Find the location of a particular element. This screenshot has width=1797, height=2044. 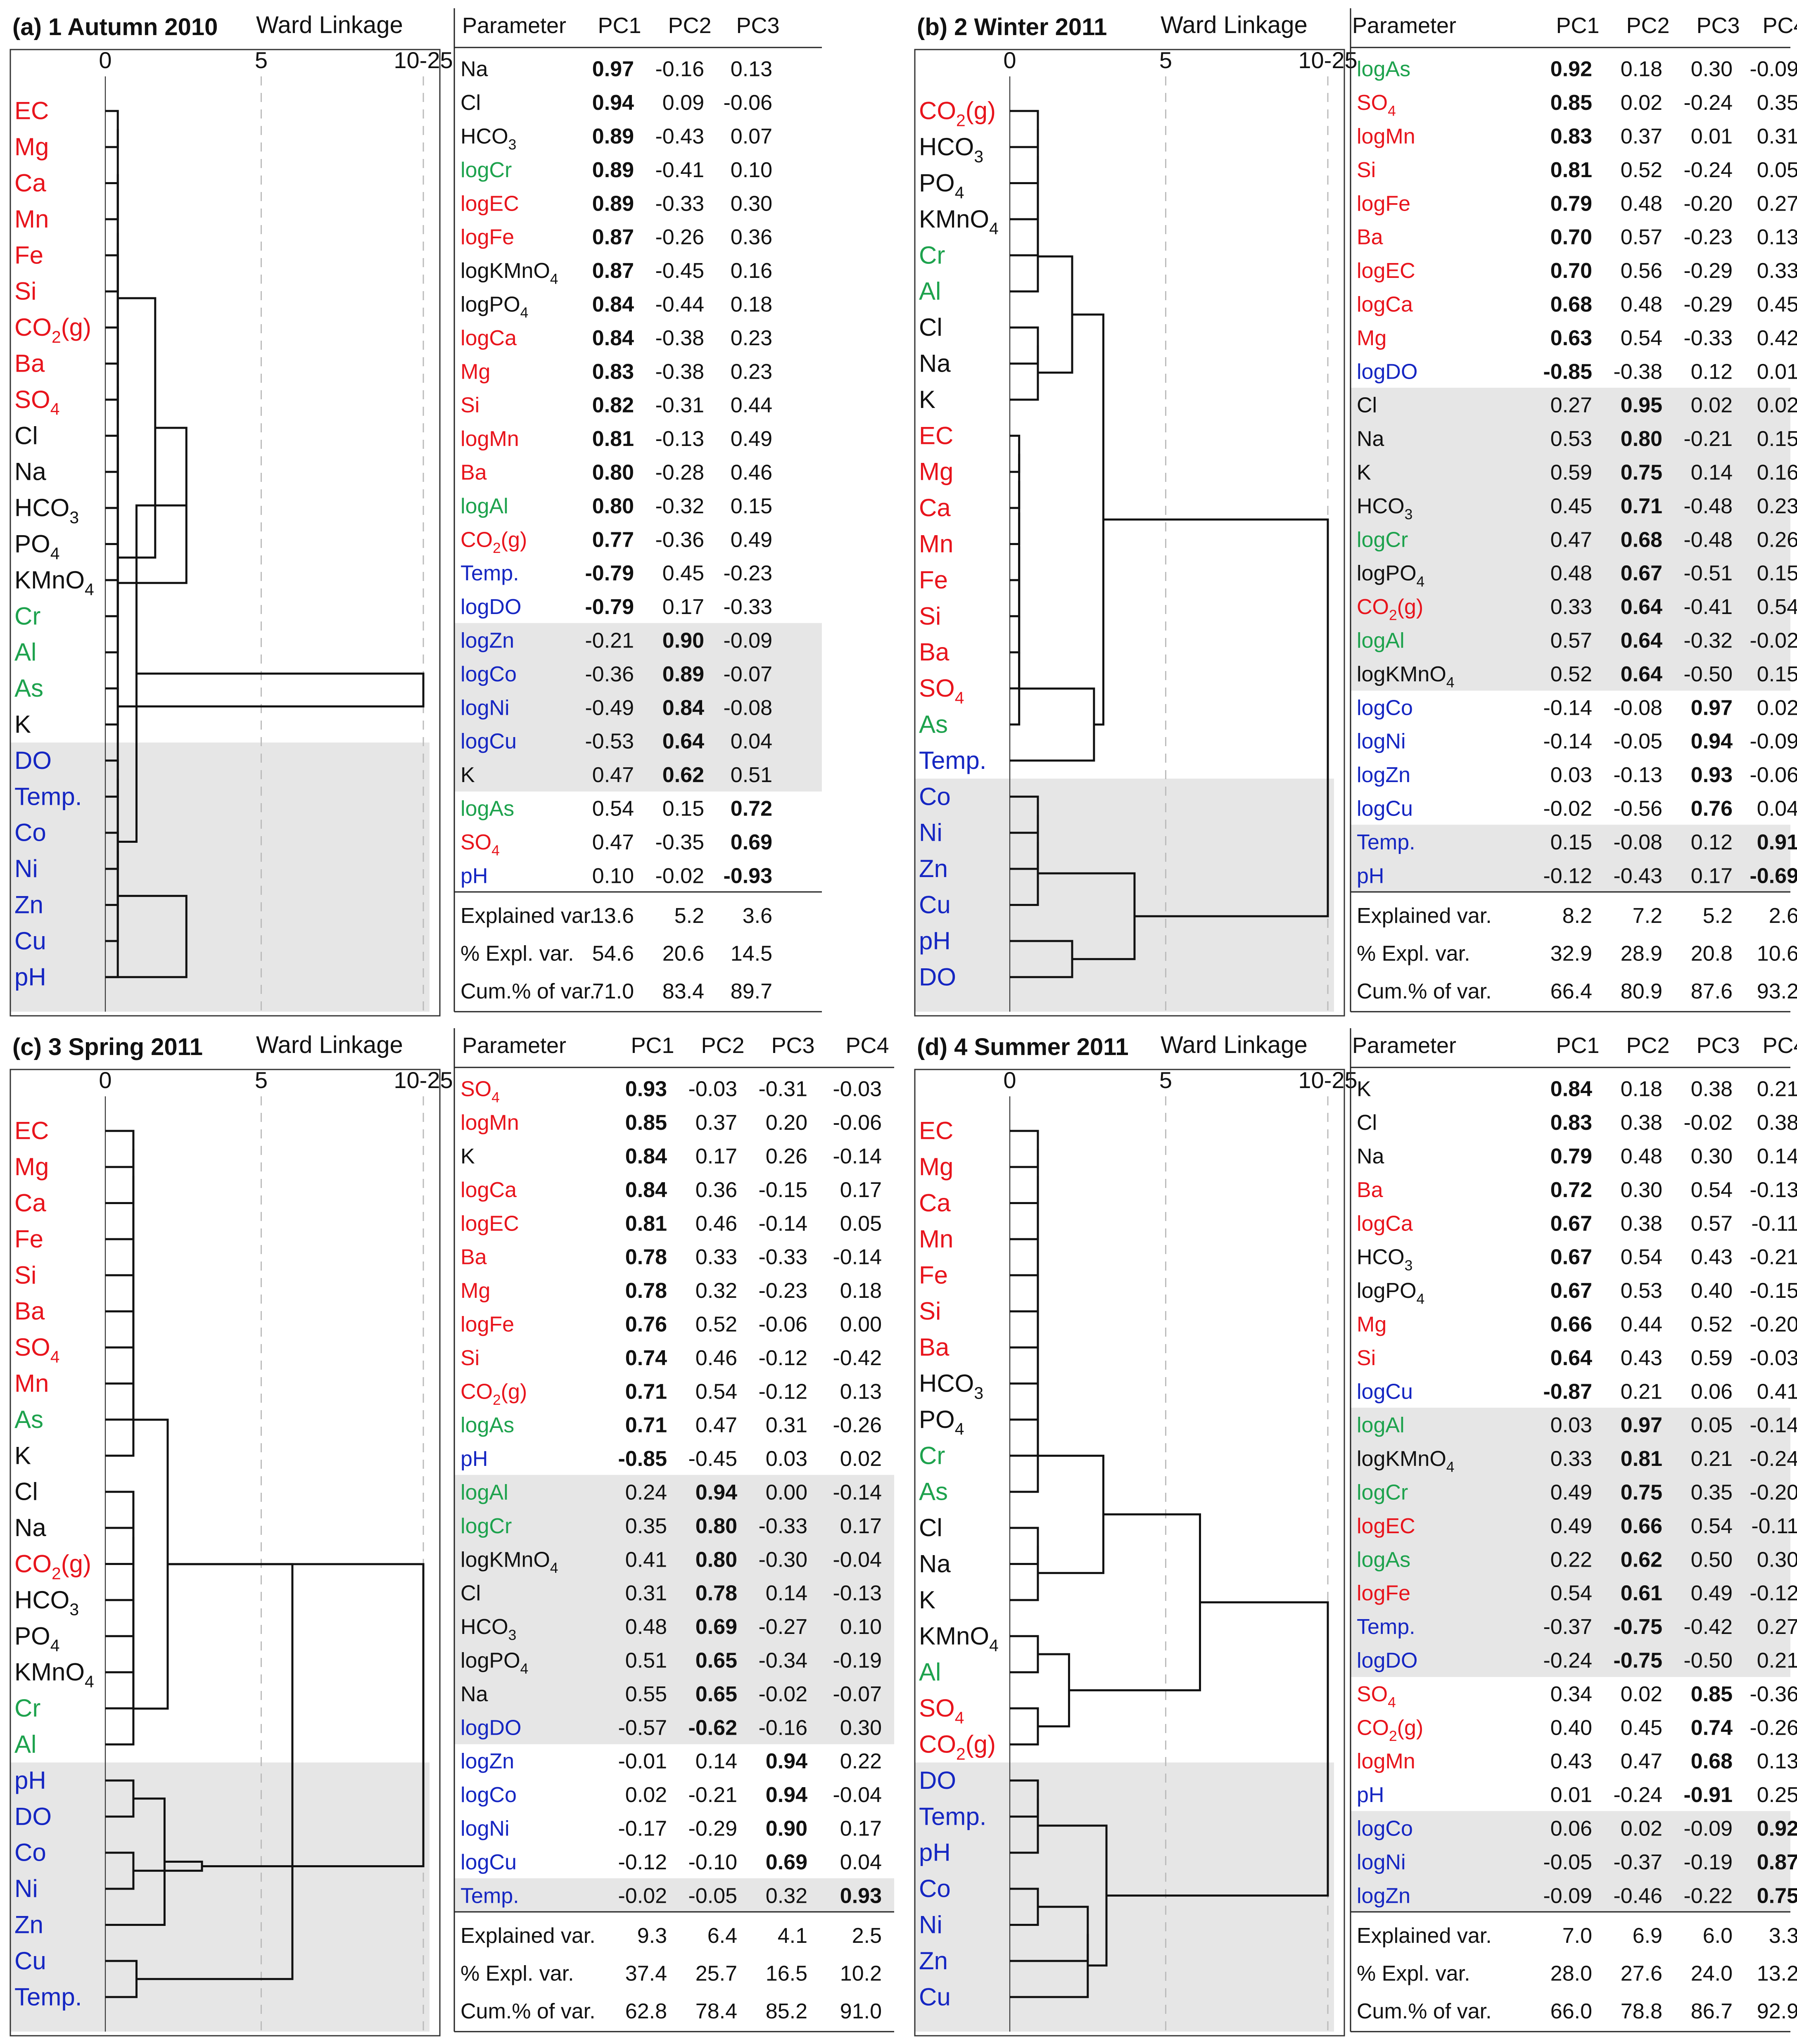

table-loading-value: 0.41 is located at coordinates (646, 1560).